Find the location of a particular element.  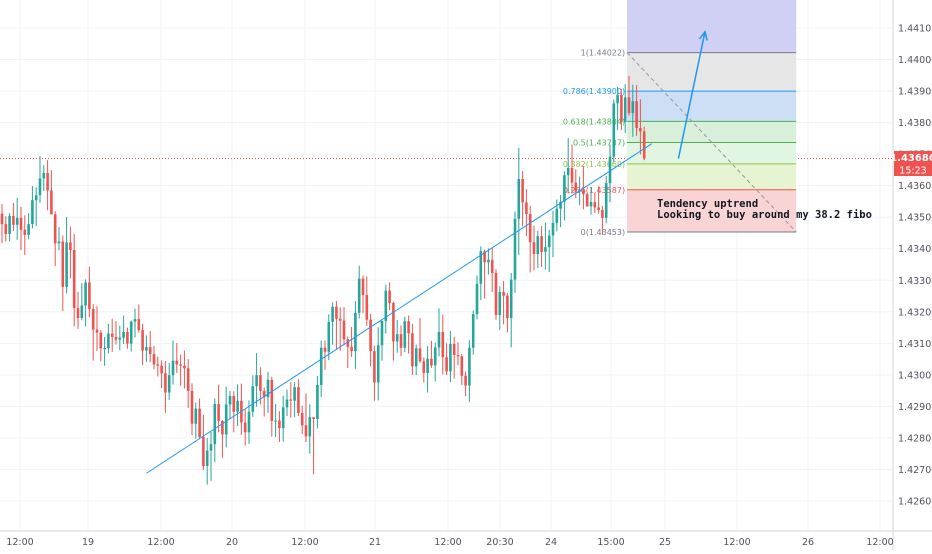

y-tick-label: 1.43500 is located at coordinates (915, 218).